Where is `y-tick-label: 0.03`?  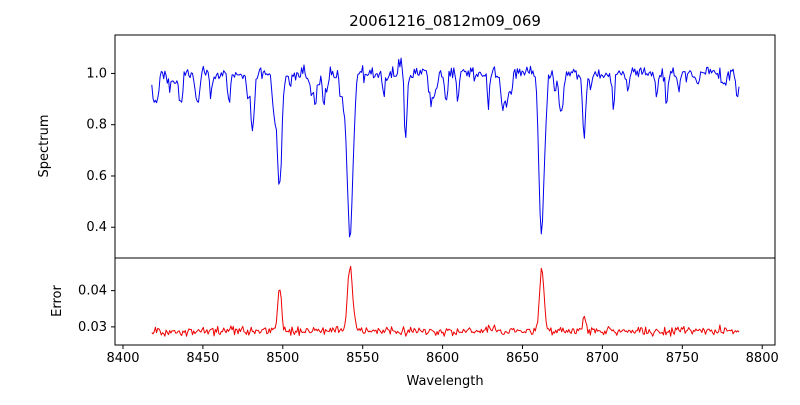 y-tick-label: 0.03 is located at coordinates (92, 327).